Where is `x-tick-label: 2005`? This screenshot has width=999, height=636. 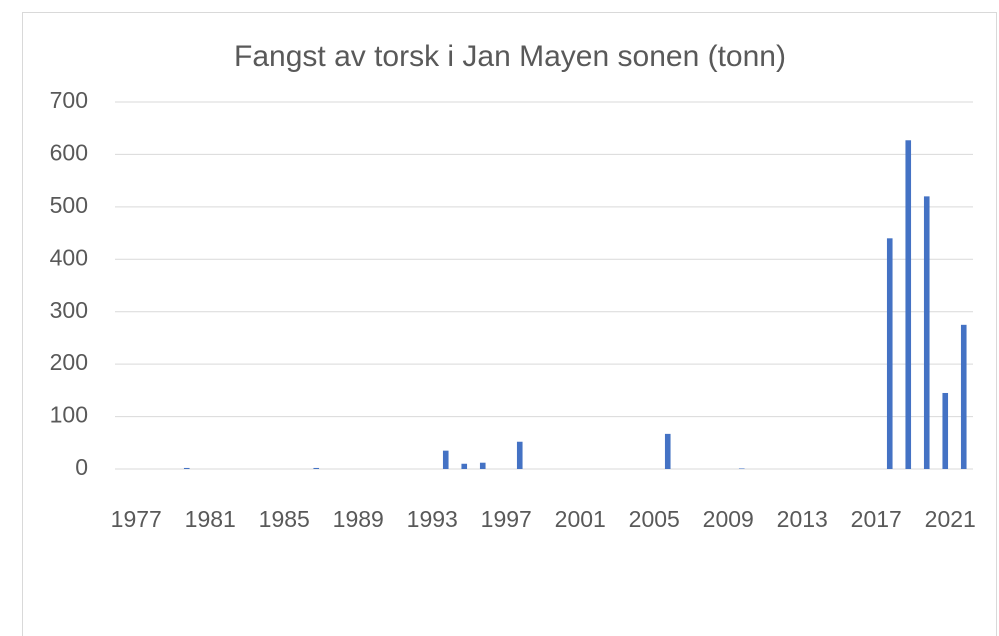
x-tick-label: 2005 is located at coordinates (654, 519).